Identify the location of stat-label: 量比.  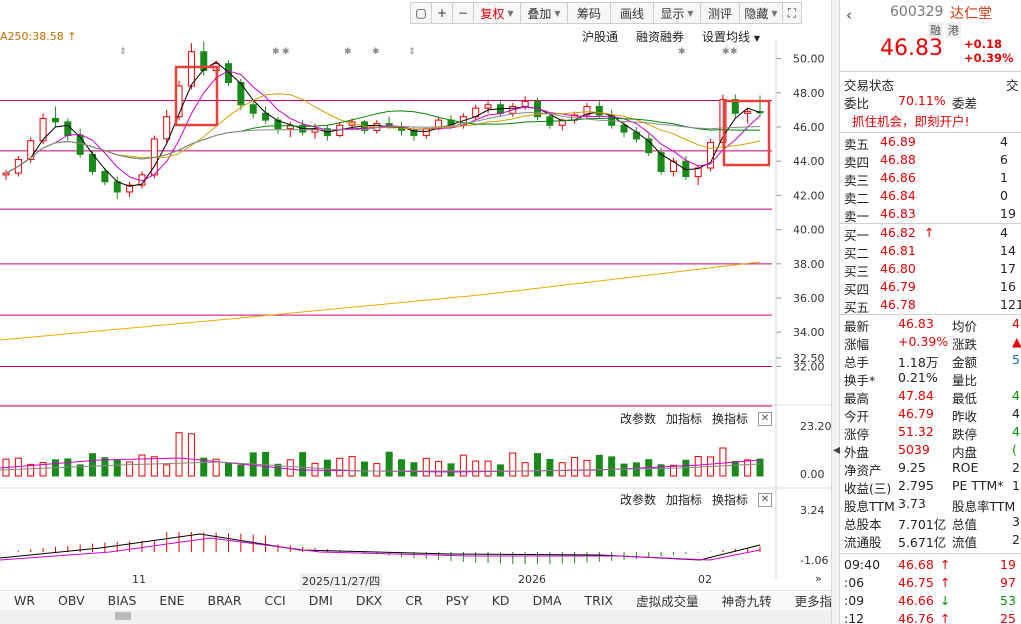
(965, 380).